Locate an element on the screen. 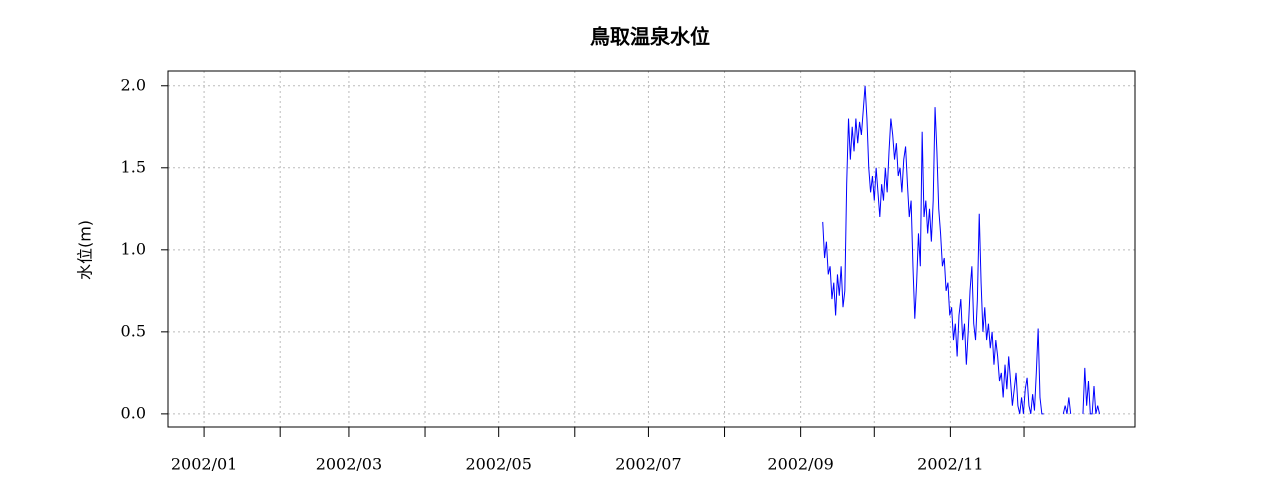 The width and height of the screenshot is (1280, 500). data-line is located at coordinates (961, 250).